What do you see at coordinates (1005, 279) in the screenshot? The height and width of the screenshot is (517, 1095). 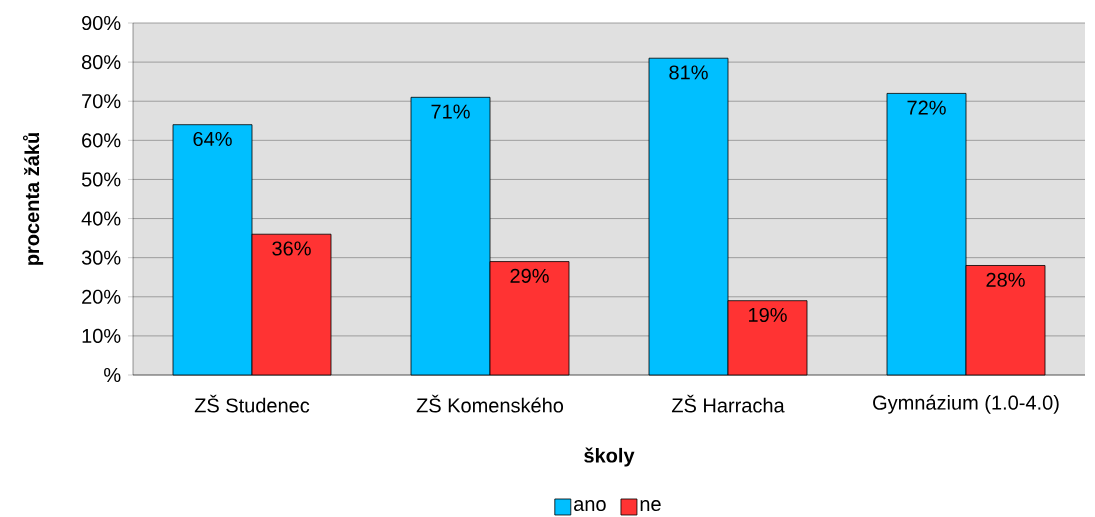 I see `data-label: 28%` at bounding box center [1005, 279].